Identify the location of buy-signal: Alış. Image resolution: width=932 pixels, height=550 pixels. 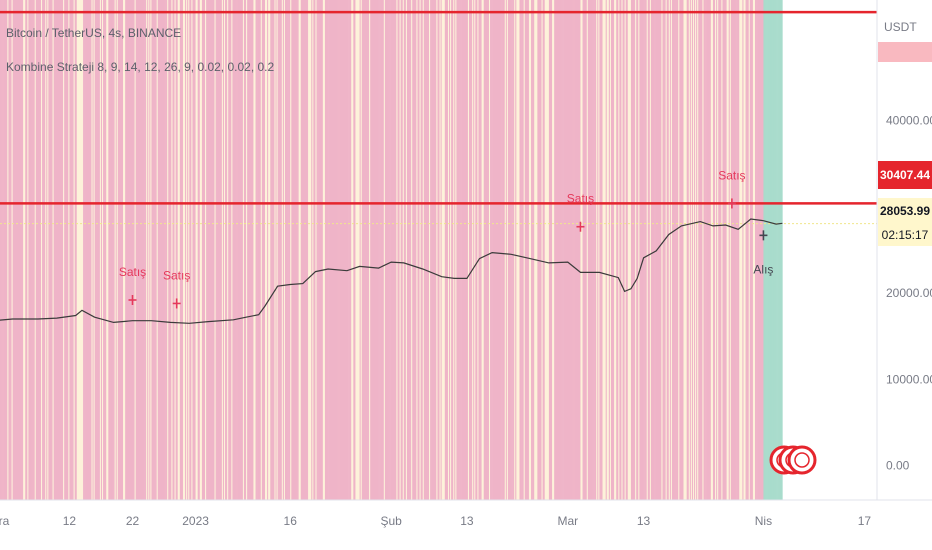
(763, 253).